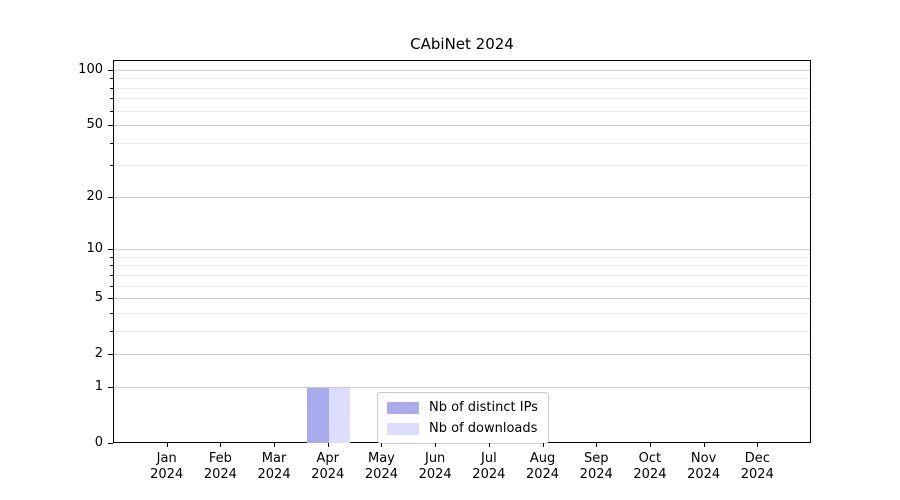  What do you see at coordinates (94, 249) in the screenshot?
I see `y-tick-label: 10` at bounding box center [94, 249].